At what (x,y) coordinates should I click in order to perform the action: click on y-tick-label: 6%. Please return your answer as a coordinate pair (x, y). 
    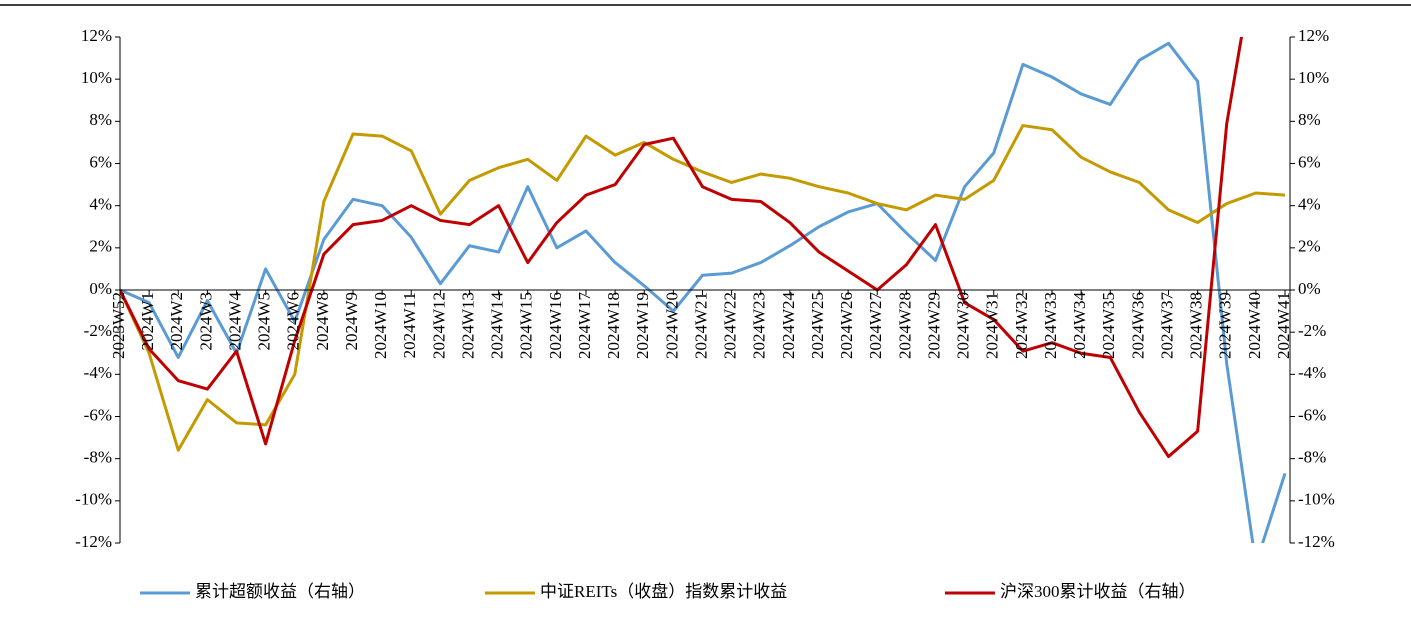
    Looking at the image, I should click on (100, 161).